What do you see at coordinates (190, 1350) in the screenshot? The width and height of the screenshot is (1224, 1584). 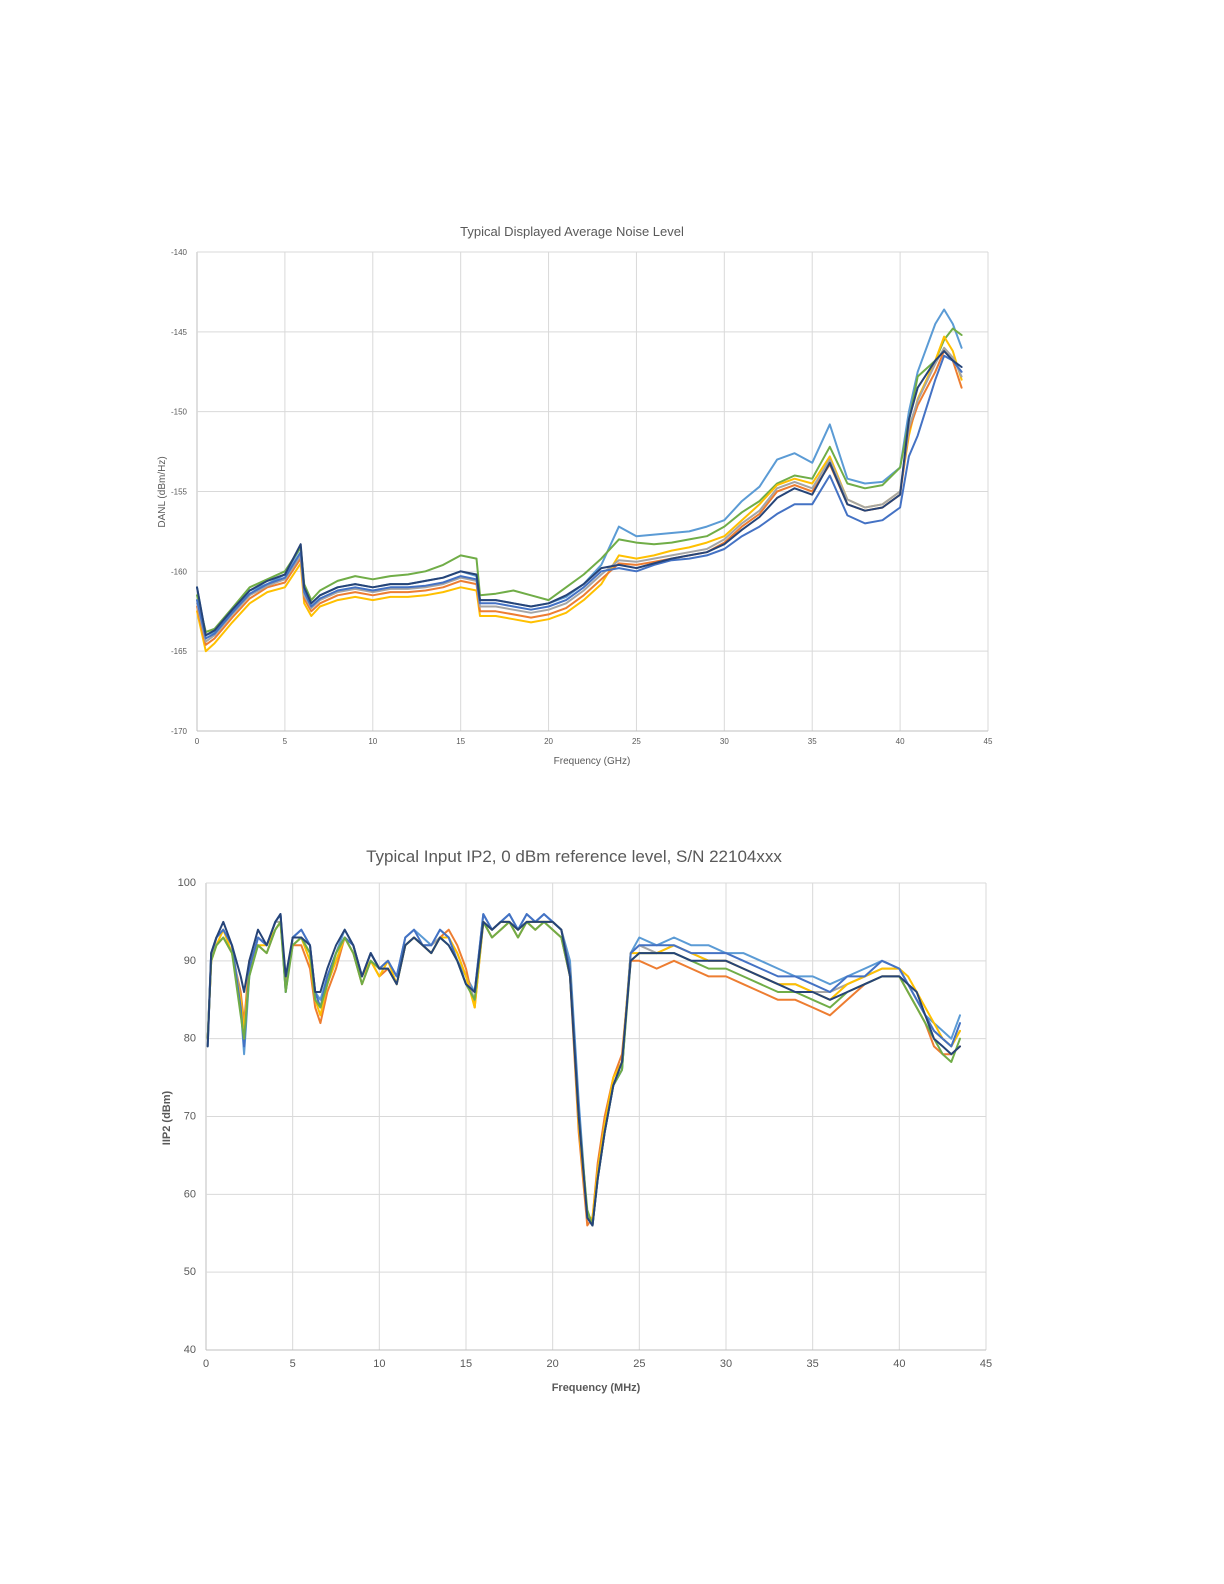 I see `y-tick-label: 40` at bounding box center [190, 1350].